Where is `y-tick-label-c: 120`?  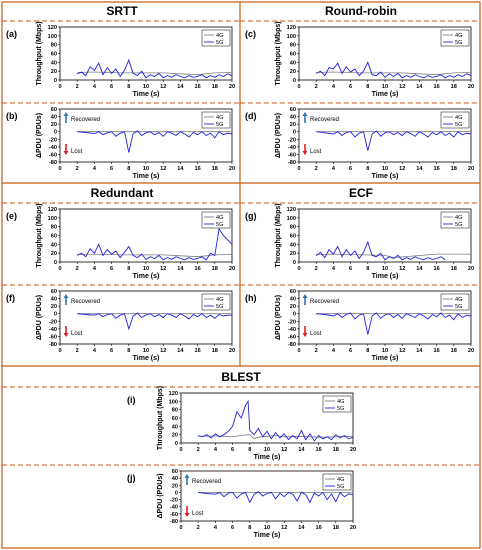 y-tick-label-c: 120 is located at coordinates (291, 28).